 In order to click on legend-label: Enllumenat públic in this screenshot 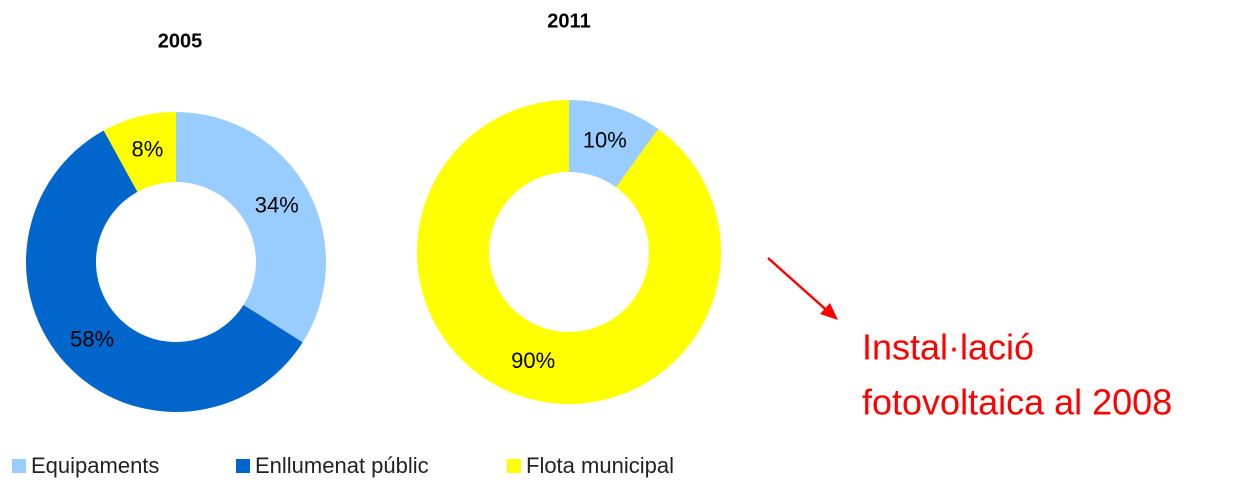, I will do `click(342, 465)`.